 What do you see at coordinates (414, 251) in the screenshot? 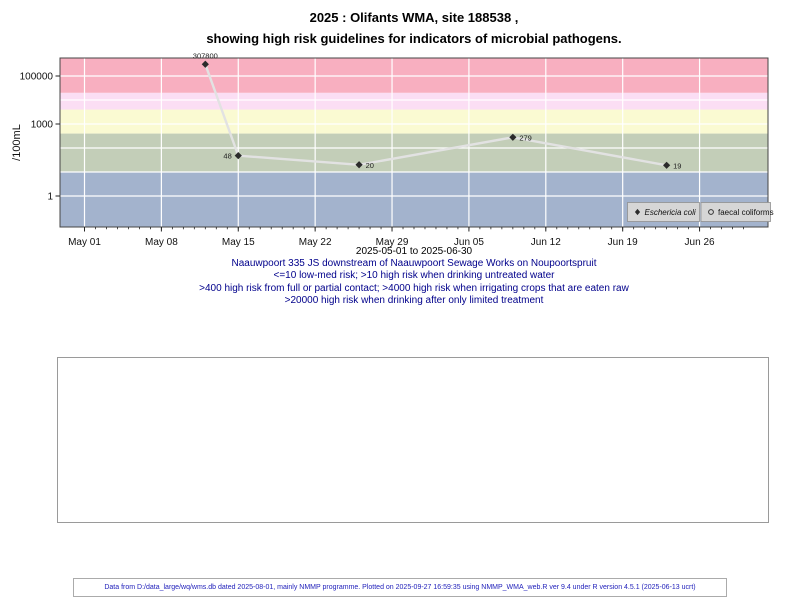
I see `caption-date-range: 2025-05-01 to 2025-06-30` at bounding box center [414, 251].